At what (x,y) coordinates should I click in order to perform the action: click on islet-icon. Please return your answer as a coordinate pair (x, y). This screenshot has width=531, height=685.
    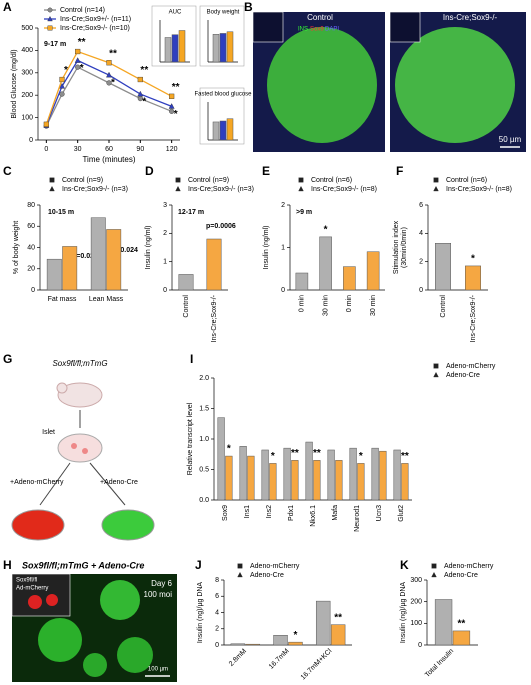
    Looking at the image, I should click on (74, 446).